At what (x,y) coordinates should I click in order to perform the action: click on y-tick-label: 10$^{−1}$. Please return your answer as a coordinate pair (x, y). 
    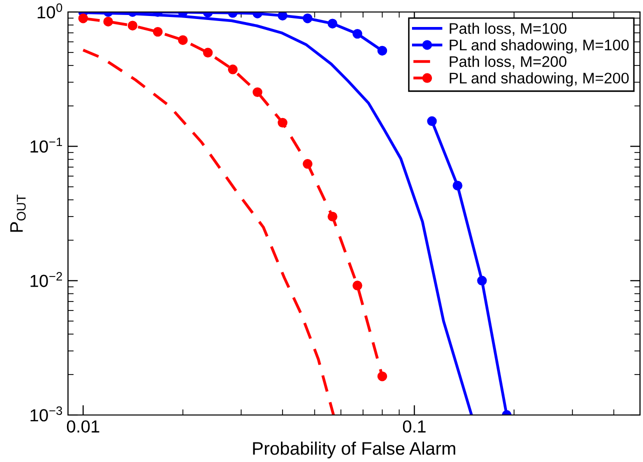
    Looking at the image, I should click on (46, 145).